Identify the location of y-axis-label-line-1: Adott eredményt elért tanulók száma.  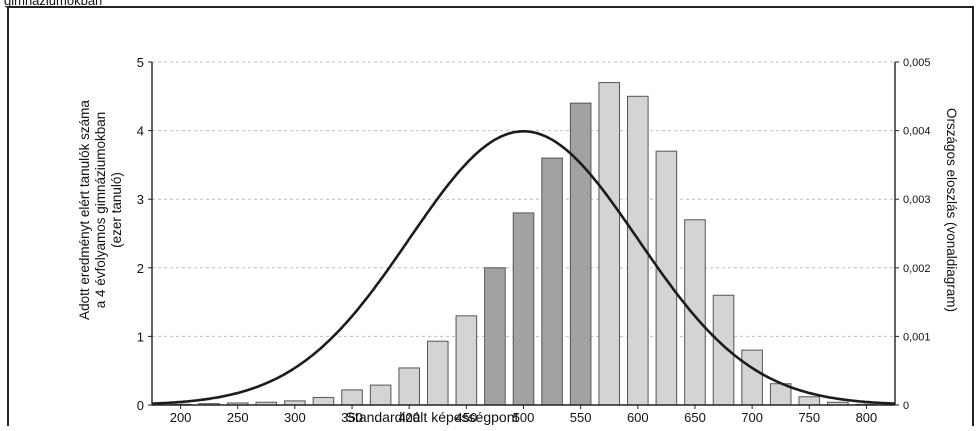
(84, 210).